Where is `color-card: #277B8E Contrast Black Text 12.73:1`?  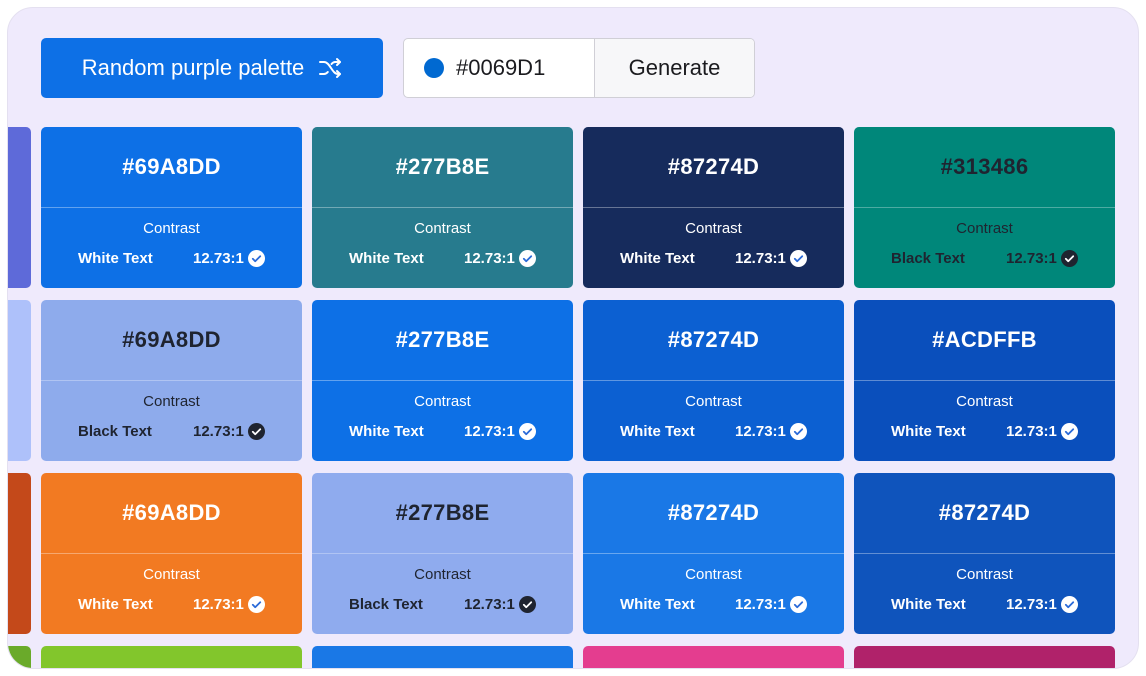
color-card: #277B8E Contrast Black Text 12.73:1 is located at coordinates (442, 553).